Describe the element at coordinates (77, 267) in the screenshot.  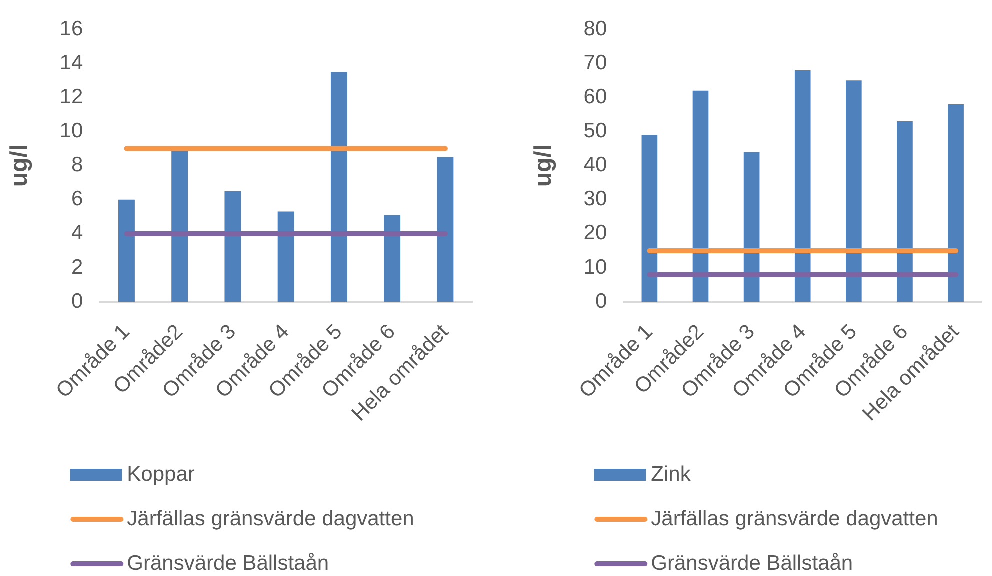
I see `y-tick-label: 2` at that location.